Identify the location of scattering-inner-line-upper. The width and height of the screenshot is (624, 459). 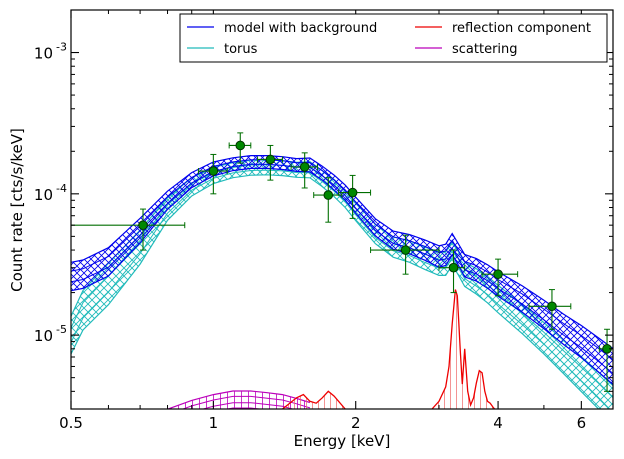
(246, 402).